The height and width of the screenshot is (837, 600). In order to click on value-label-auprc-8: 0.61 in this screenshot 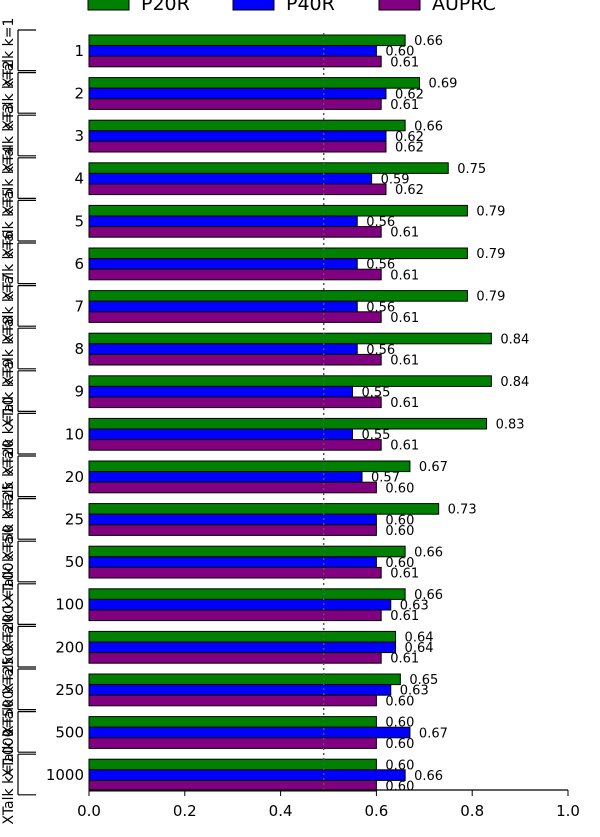, I will do `click(404, 361)`.